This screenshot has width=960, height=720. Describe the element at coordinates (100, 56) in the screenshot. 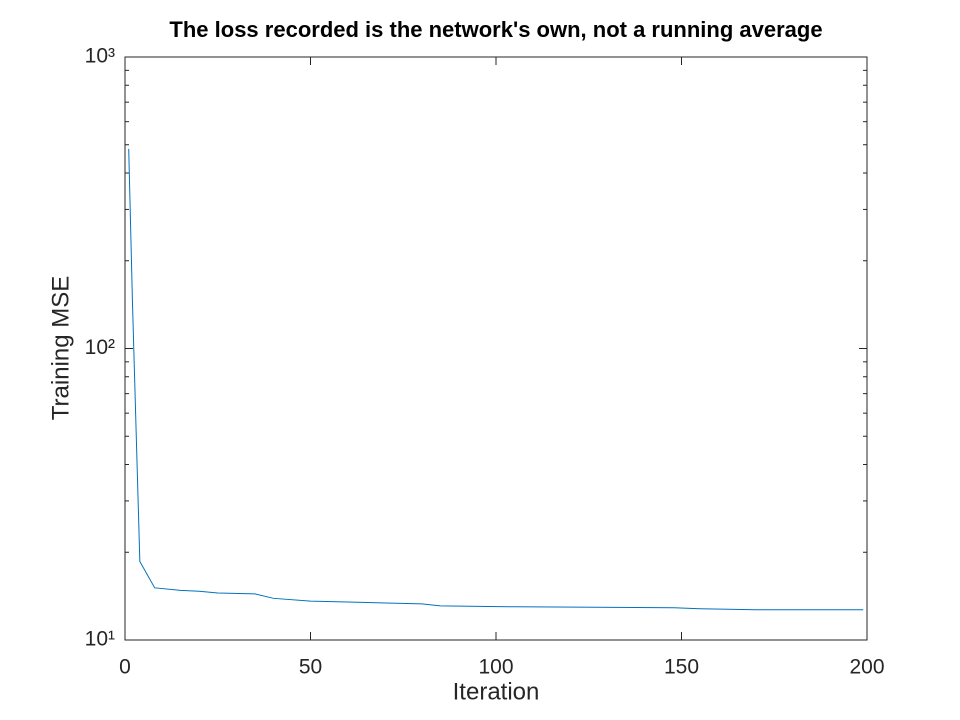

I see `y-tick-label: 10³` at that location.